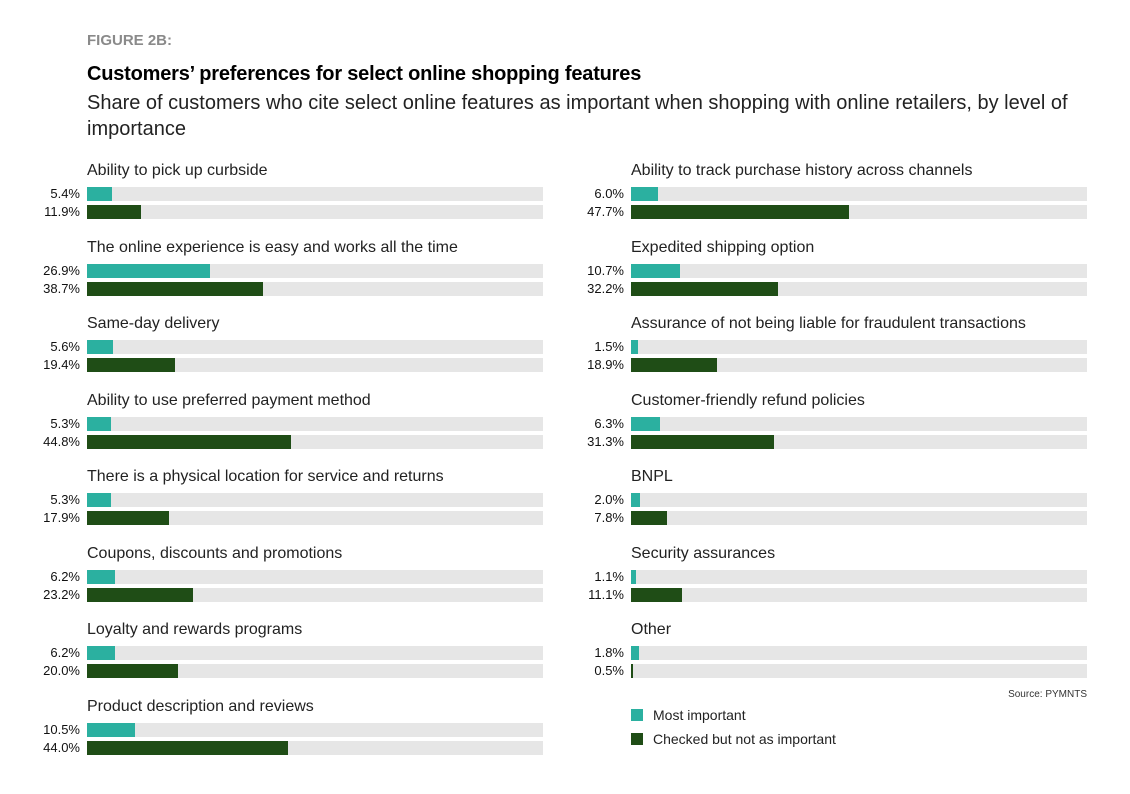  Describe the element at coordinates (605, 270) in the screenshot. I see `value-label: 10.7%` at that location.